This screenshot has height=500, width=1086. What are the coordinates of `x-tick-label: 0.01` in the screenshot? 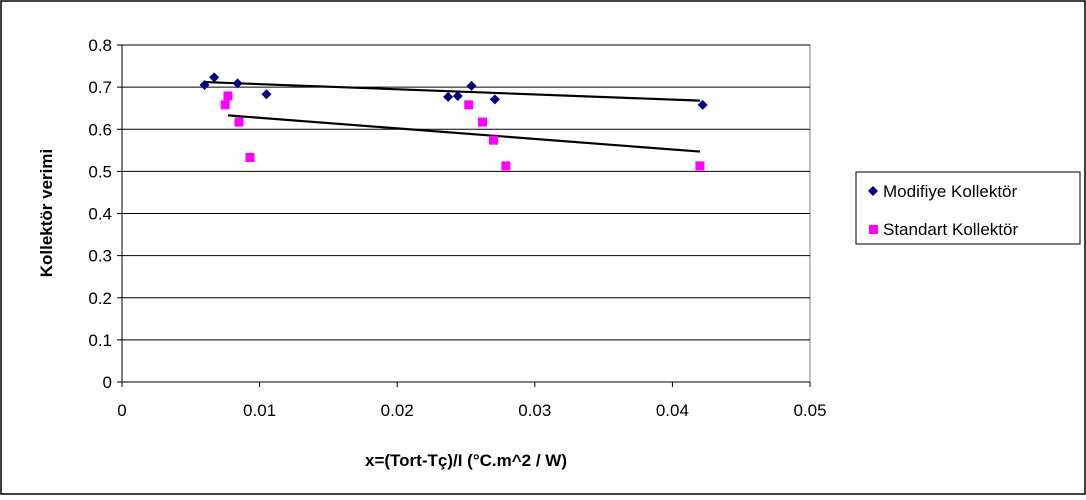 It's located at (259, 410).